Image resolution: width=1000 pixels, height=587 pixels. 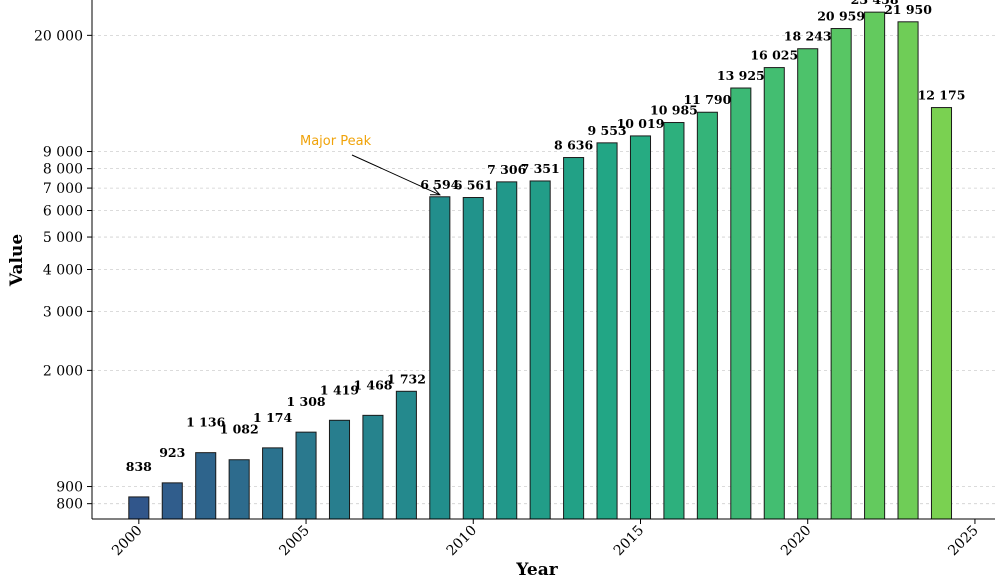 What do you see at coordinates (172, 501) in the screenshot?
I see `bar-2001` at bounding box center [172, 501].